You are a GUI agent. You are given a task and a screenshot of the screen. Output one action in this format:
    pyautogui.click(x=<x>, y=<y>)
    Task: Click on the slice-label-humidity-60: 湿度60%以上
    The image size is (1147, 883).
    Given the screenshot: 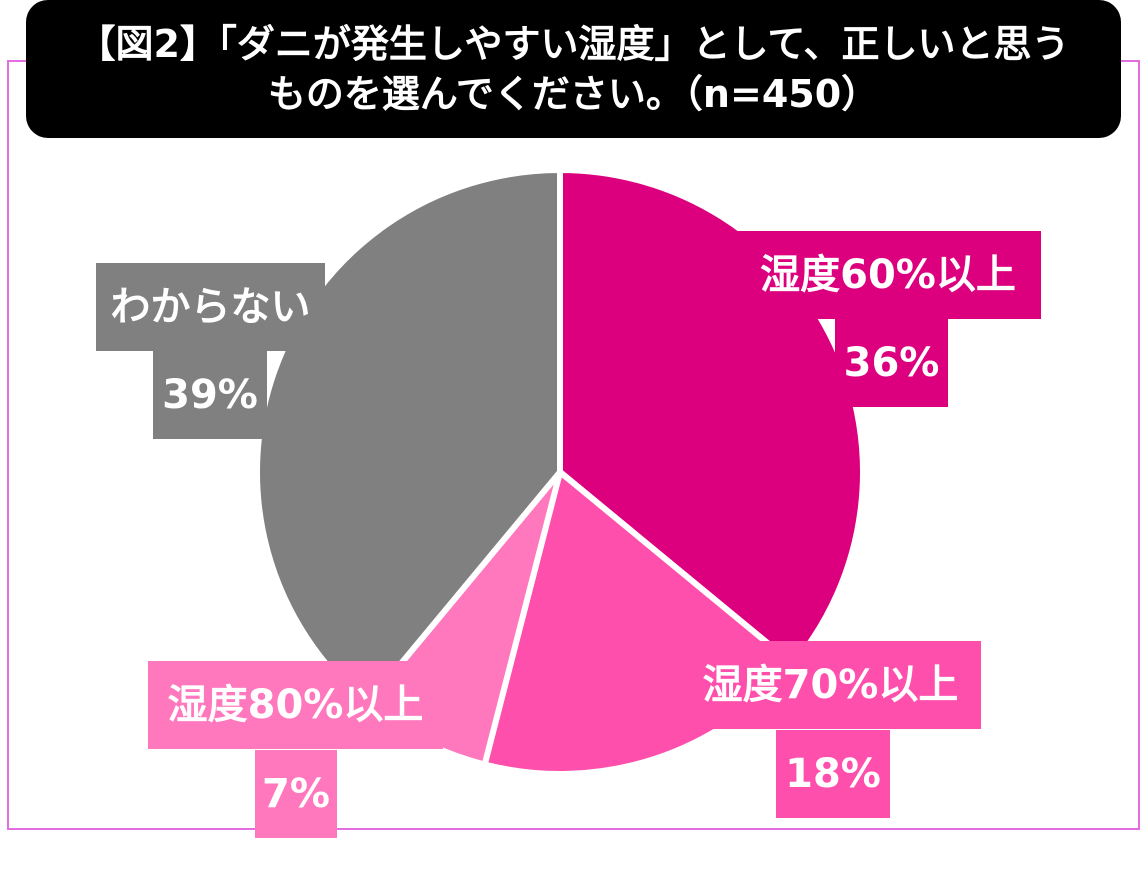 What is the action you would take?
    pyautogui.click(x=888, y=275)
    